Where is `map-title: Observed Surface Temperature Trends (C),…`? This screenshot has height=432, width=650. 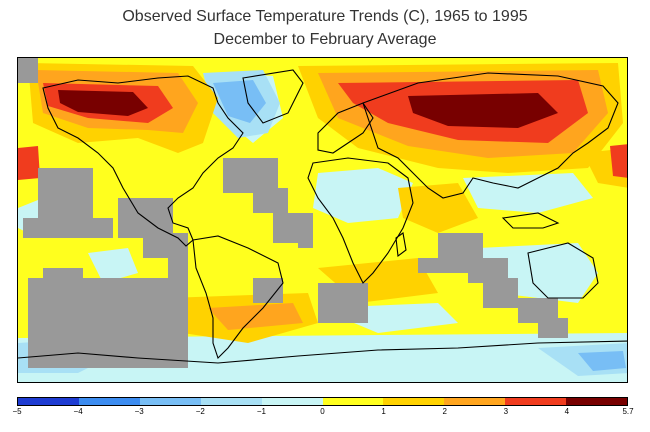 map-title: Observed Surface Temperature Trends (C),… is located at coordinates (325, 16).